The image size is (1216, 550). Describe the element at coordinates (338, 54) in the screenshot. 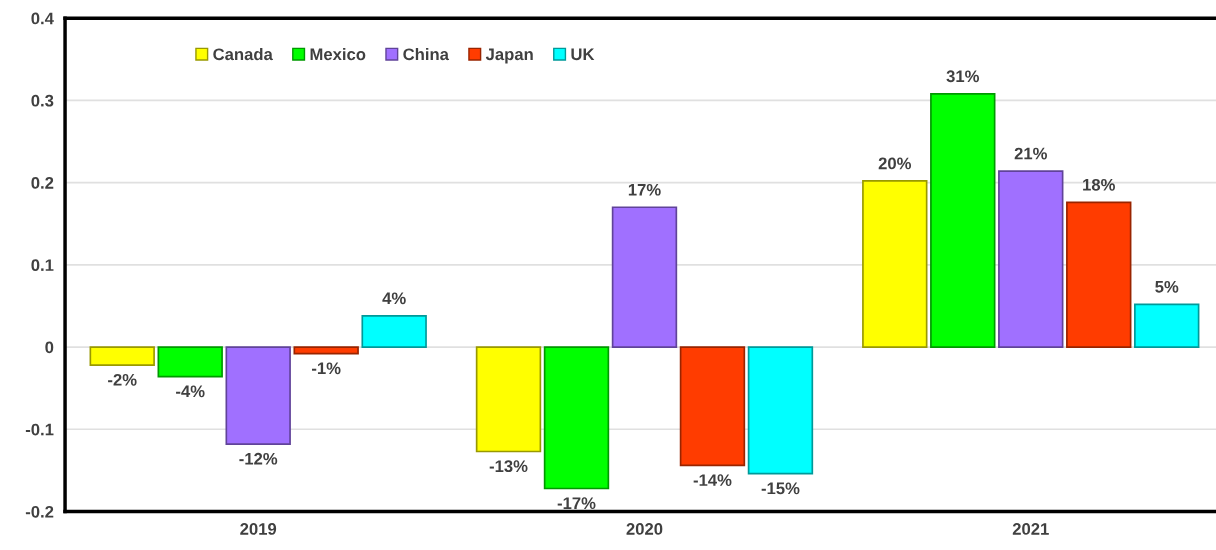

I see `legend-label: Mexico` at that location.